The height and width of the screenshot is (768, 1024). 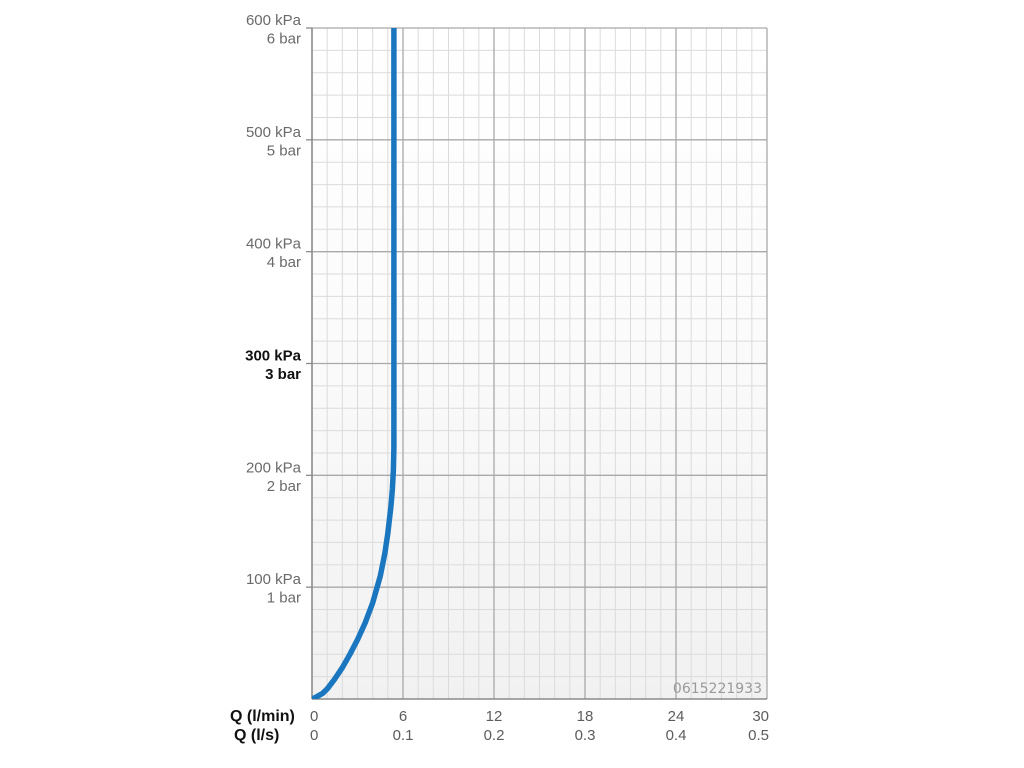 What do you see at coordinates (274, 132) in the screenshot?
I see `y-tick-label-kpa: 500 kPa` at bounding box center [274, 132].